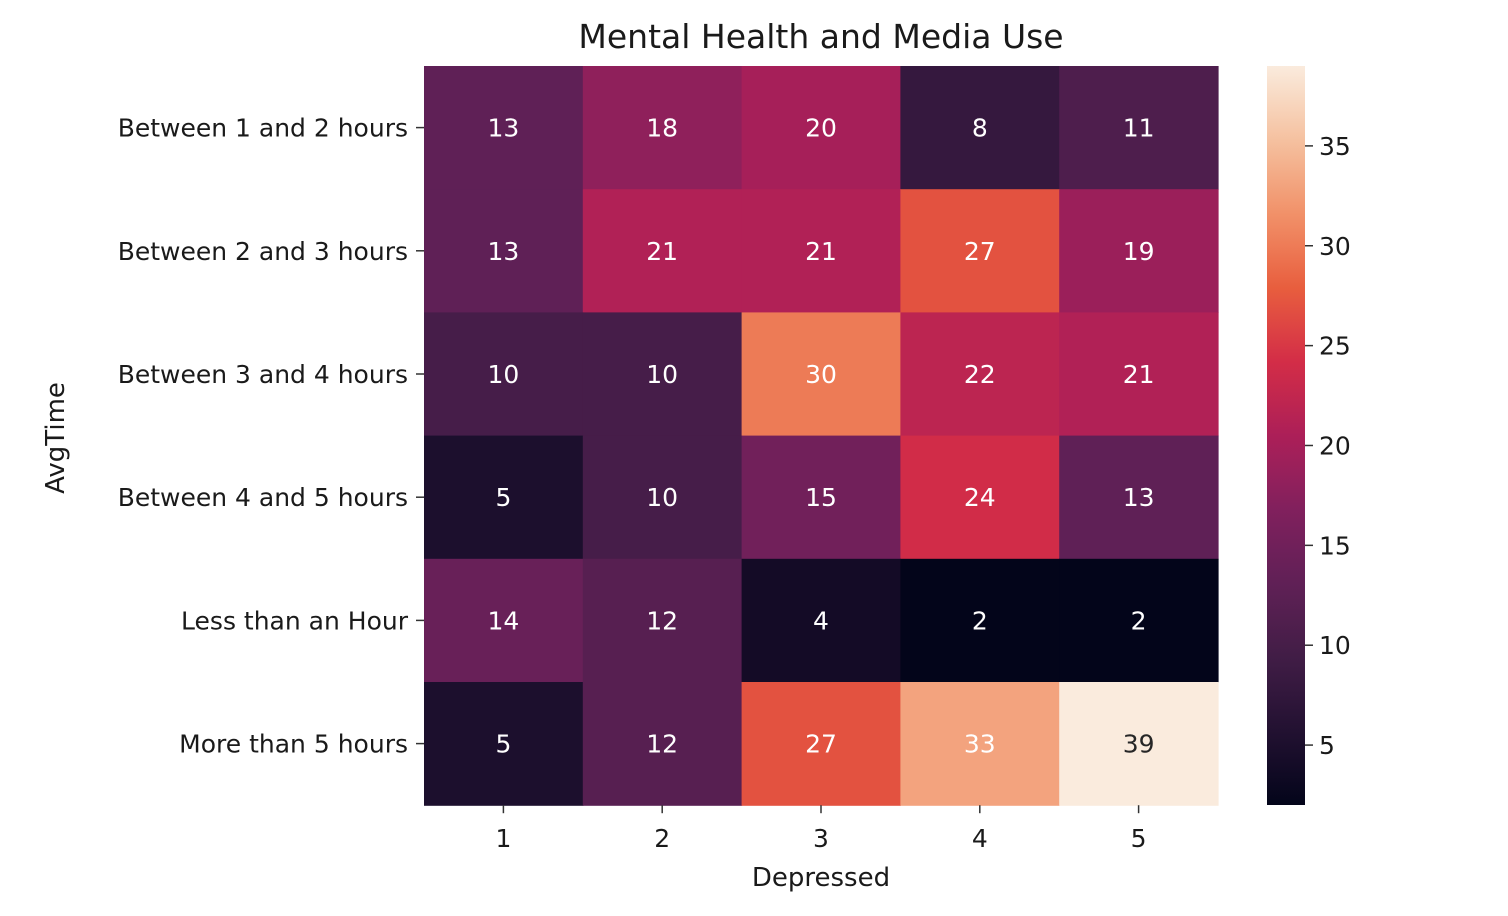 The height and width of the screenshot is (916, 1508). I want to click on y-tick-label: Between 4 and 5 hours, so click(263, 497).